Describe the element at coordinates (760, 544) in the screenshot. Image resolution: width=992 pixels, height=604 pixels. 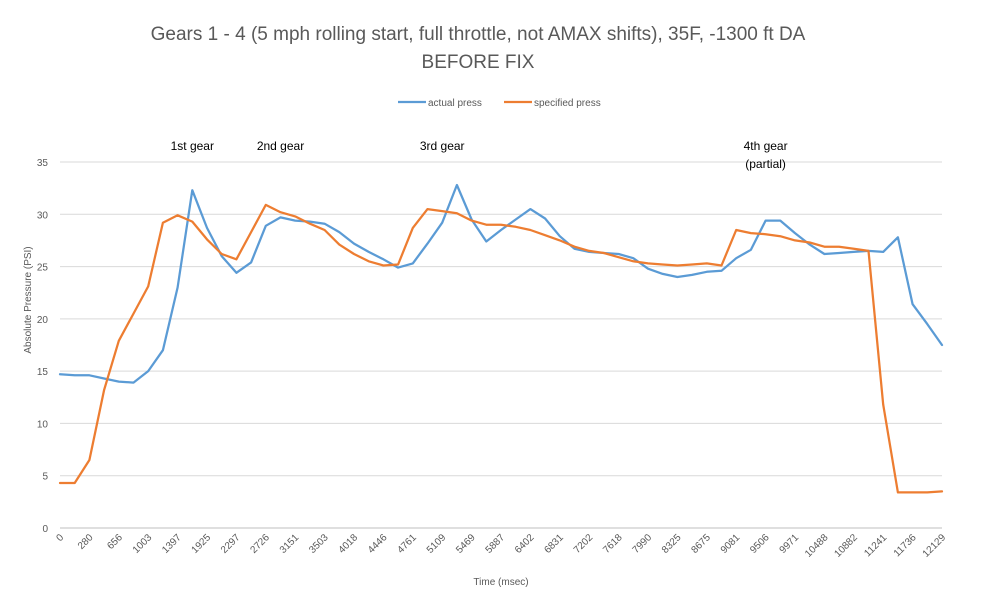
I see `x-tick-label: 9506` at that location.